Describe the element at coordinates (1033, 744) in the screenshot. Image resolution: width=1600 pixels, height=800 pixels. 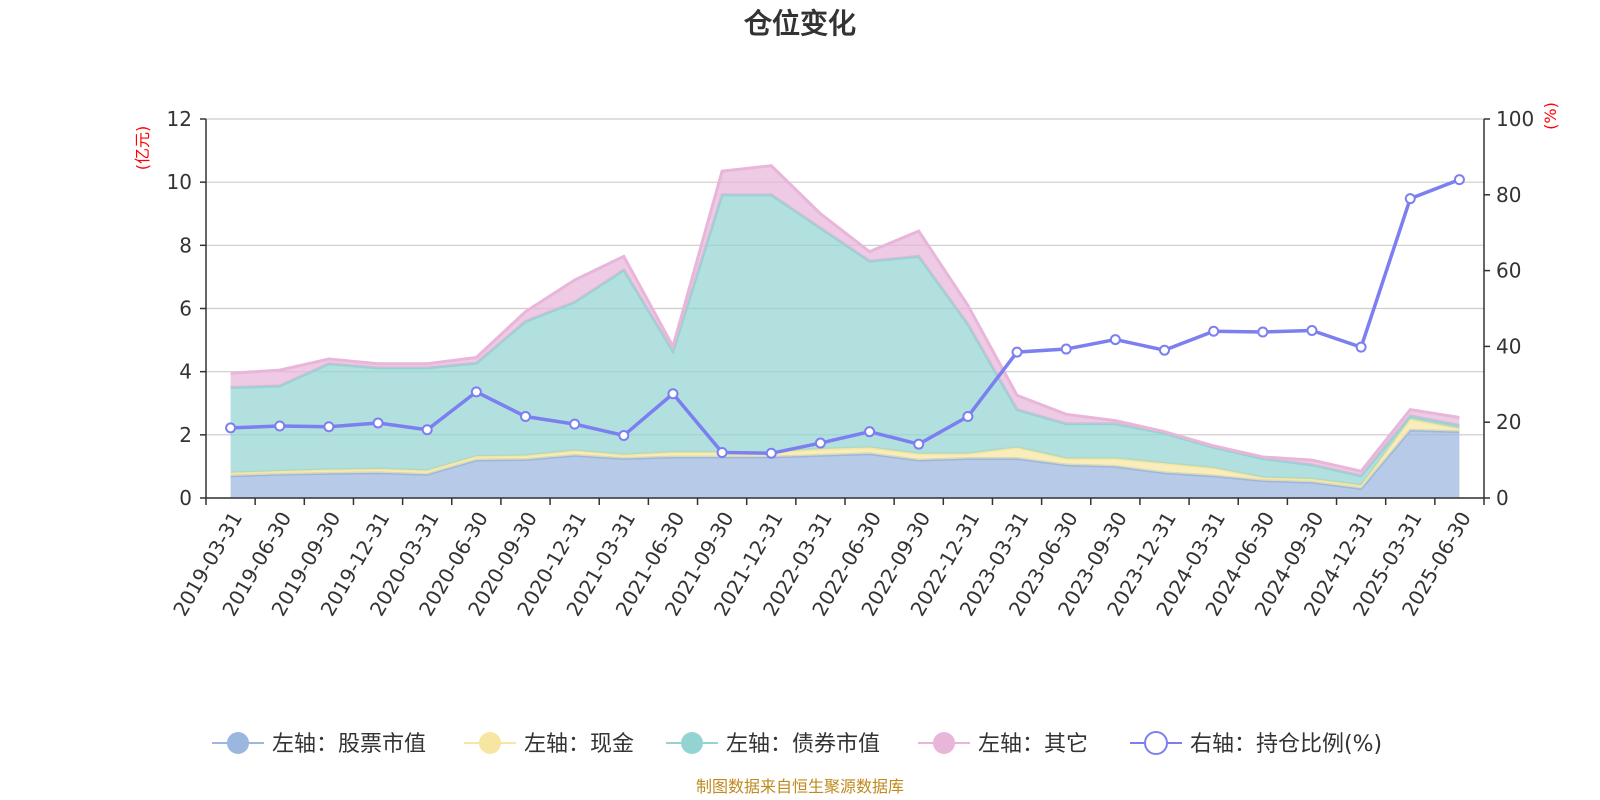
I see `legend-label-4: 左轴：其它` at that location.